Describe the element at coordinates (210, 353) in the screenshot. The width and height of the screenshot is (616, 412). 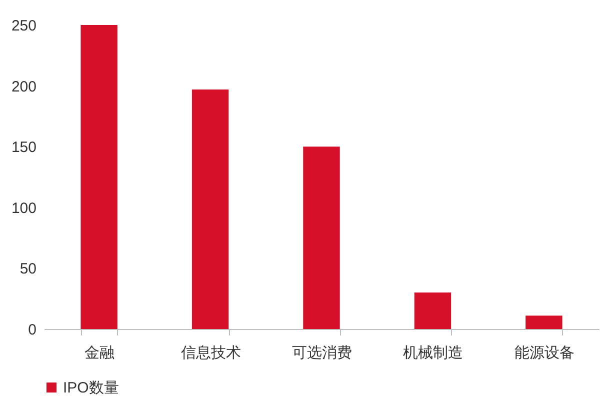
I see `x-tick-label: 信息技术` at that location.